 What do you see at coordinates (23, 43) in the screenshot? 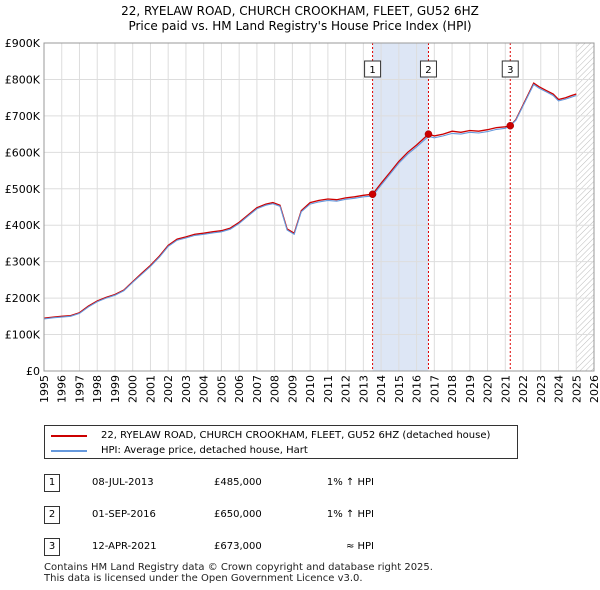
I see `y-tick-label: £900K` at bounding box center [23, 43].